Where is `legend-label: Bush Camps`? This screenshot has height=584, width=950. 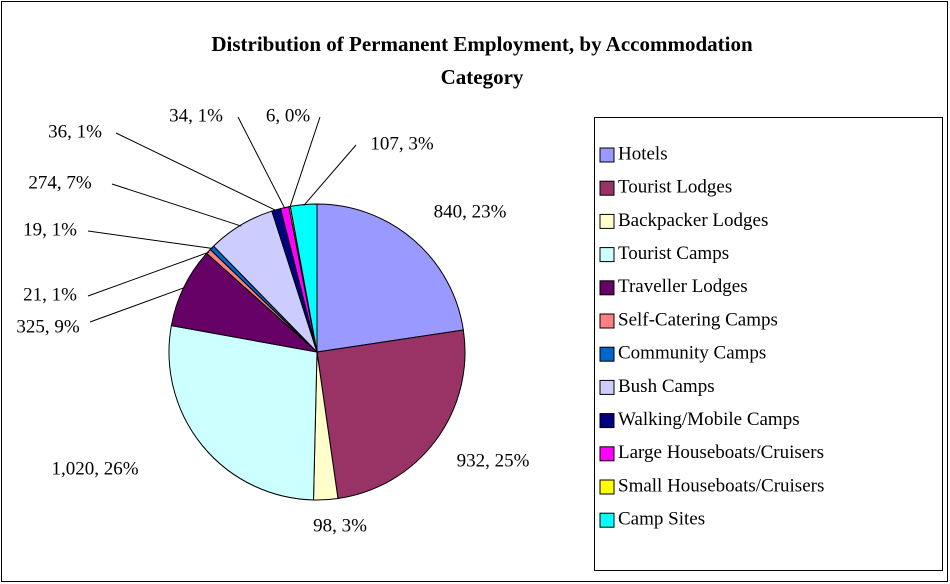 legend-label: Bush Camps is located at coordinates (666, 386).